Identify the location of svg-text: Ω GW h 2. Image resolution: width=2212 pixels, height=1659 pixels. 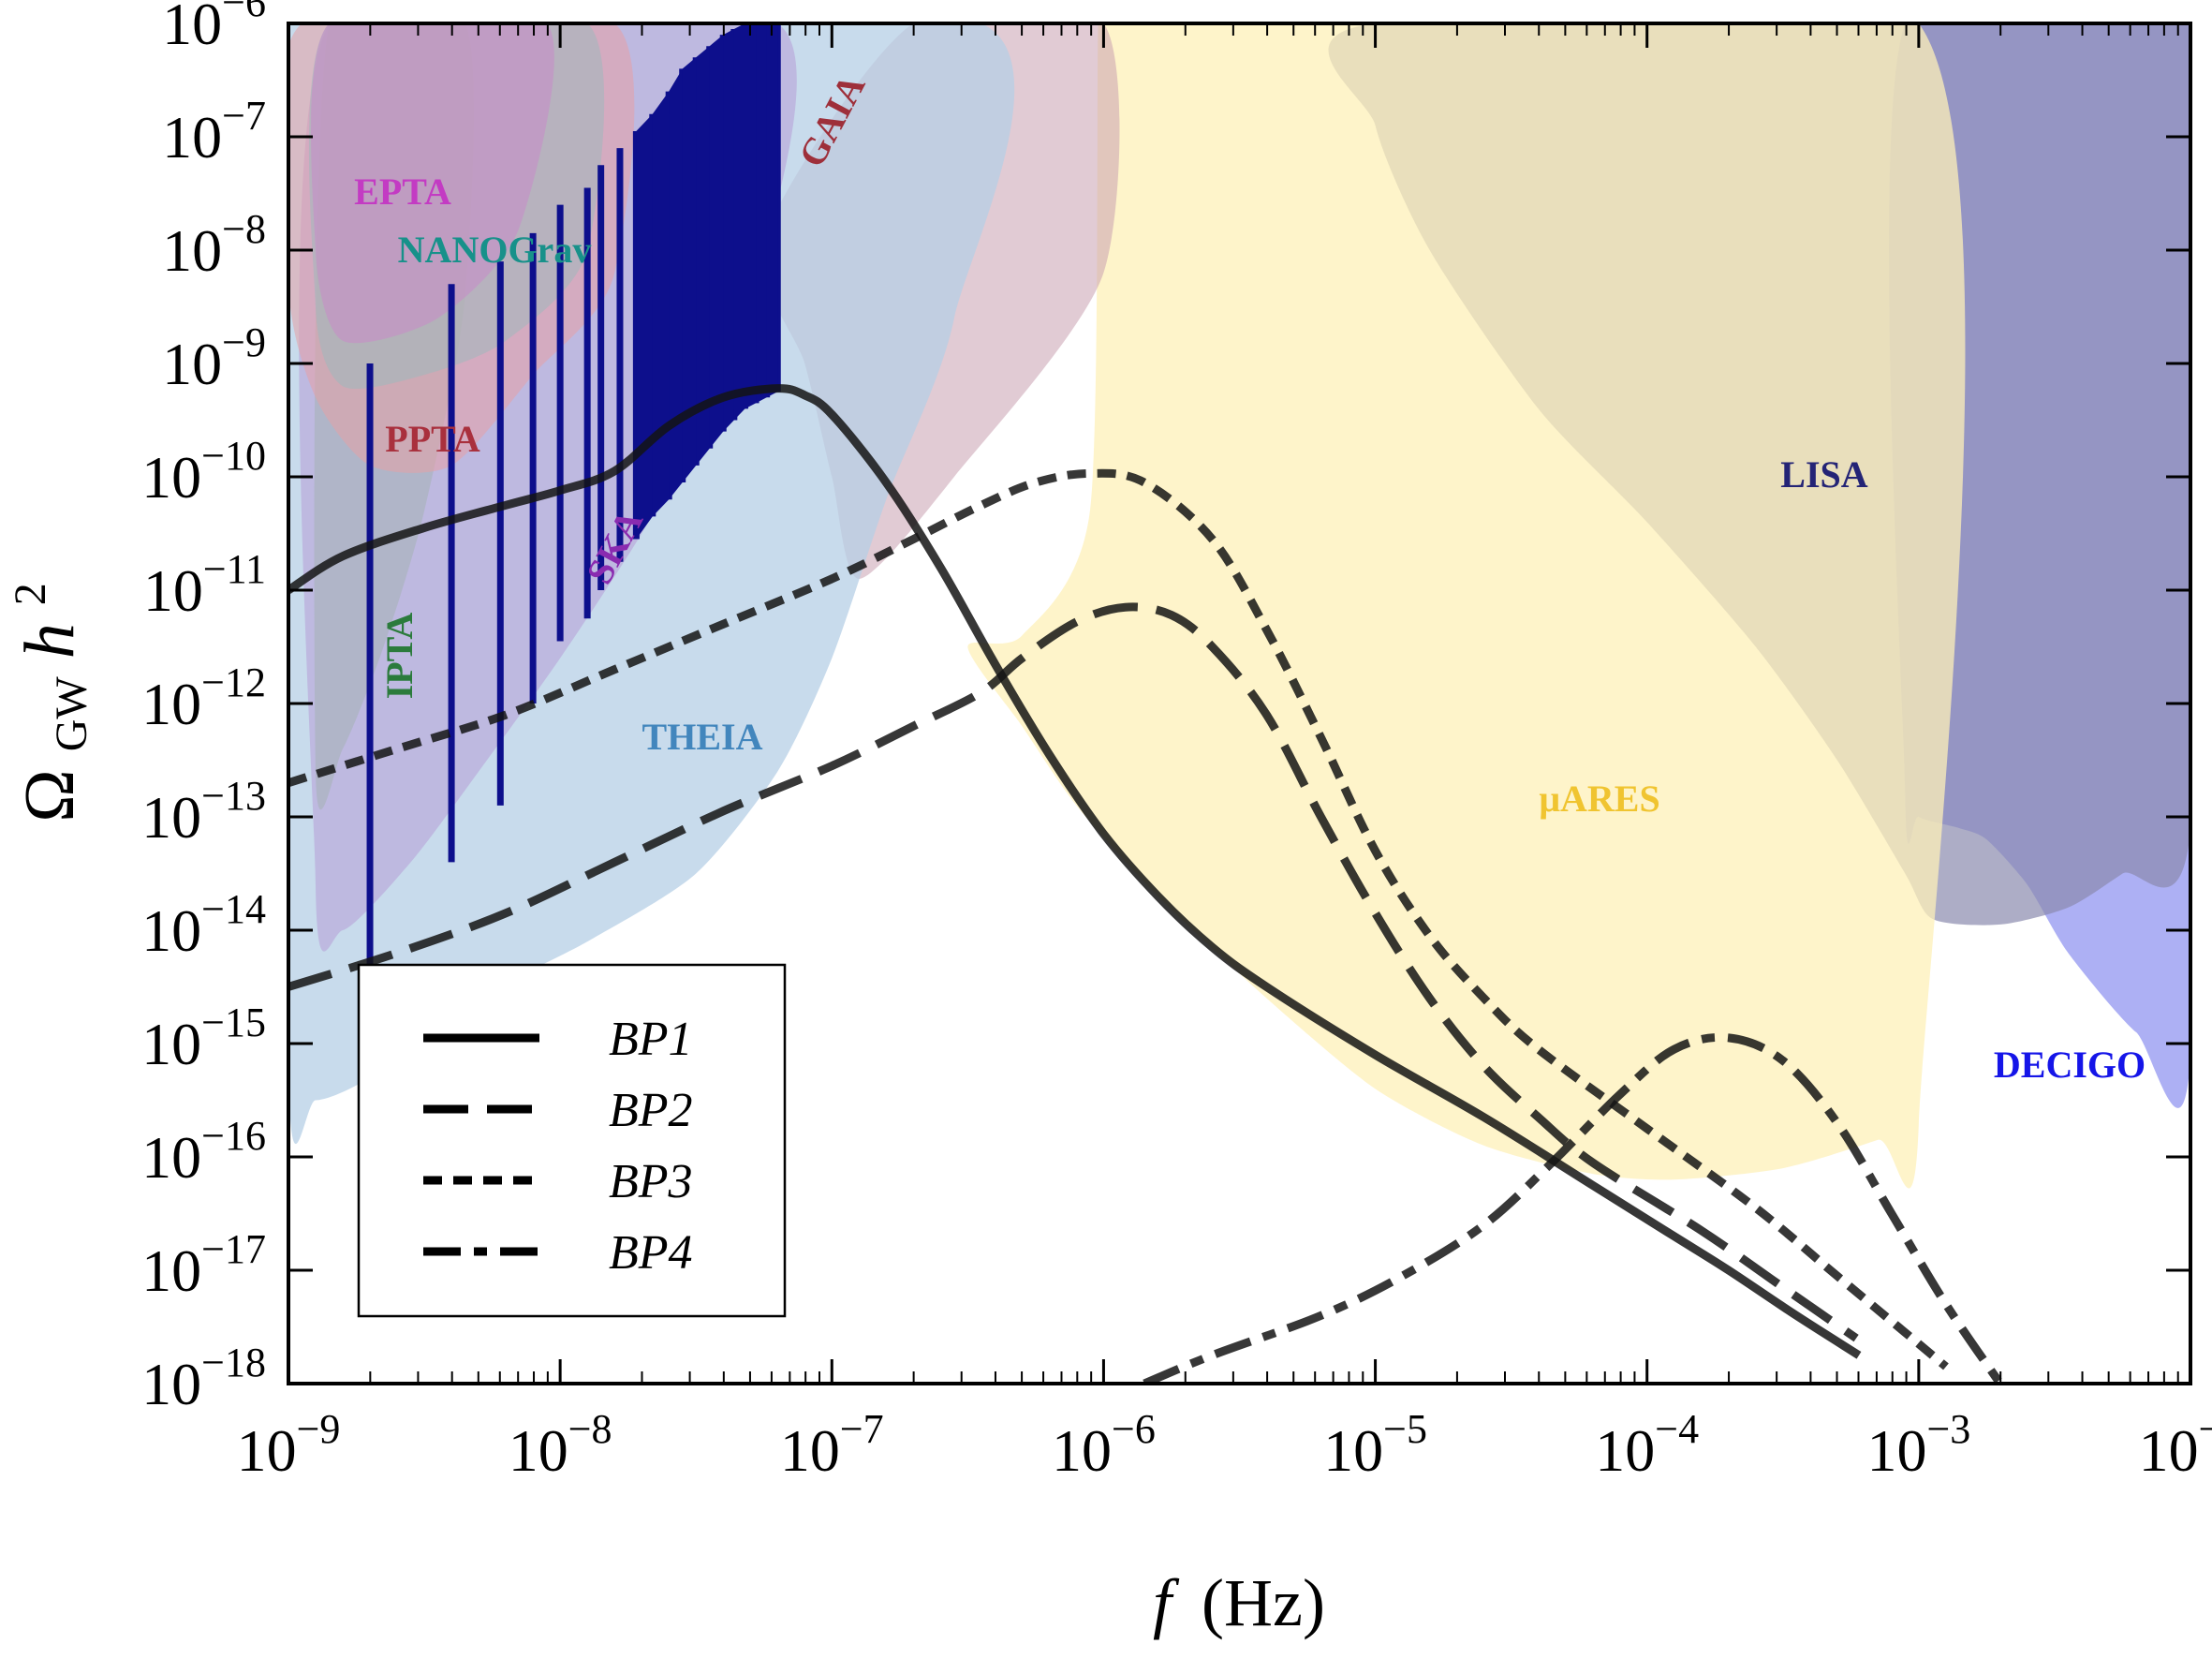
(54, 703).